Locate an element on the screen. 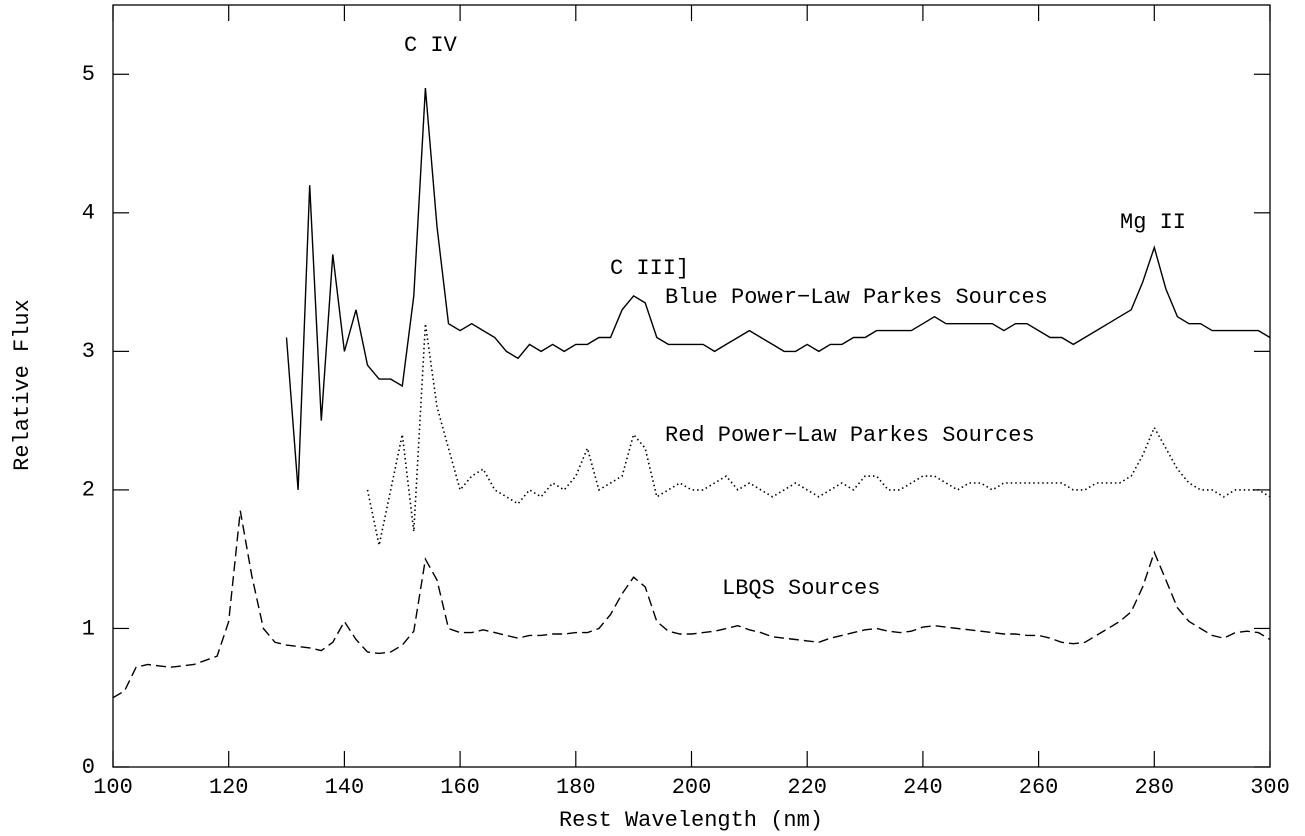 The width and height of the screenshot is (1305, 836). y-tick-label: 2 is located at coordinates (88, 490).